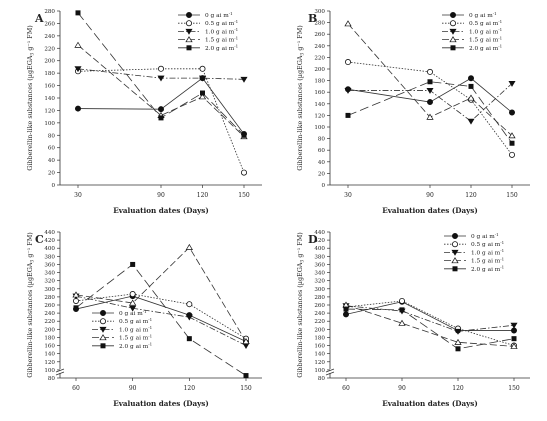 The image size is (547, 421). What do you see at coordinates (135, 346) in the screenshot?
I see `legend-label: 2.0 g ai m-1` at bounding box center [135, 346].